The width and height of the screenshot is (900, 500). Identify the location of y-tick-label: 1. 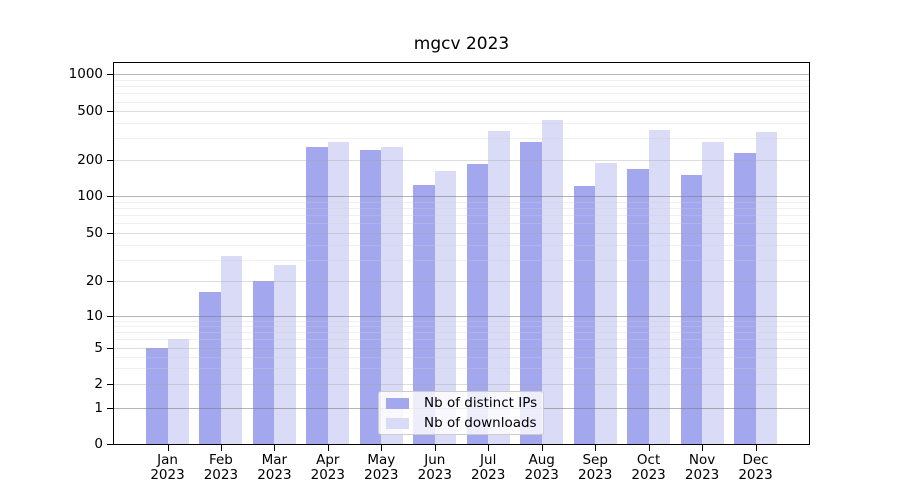
(98, 407).